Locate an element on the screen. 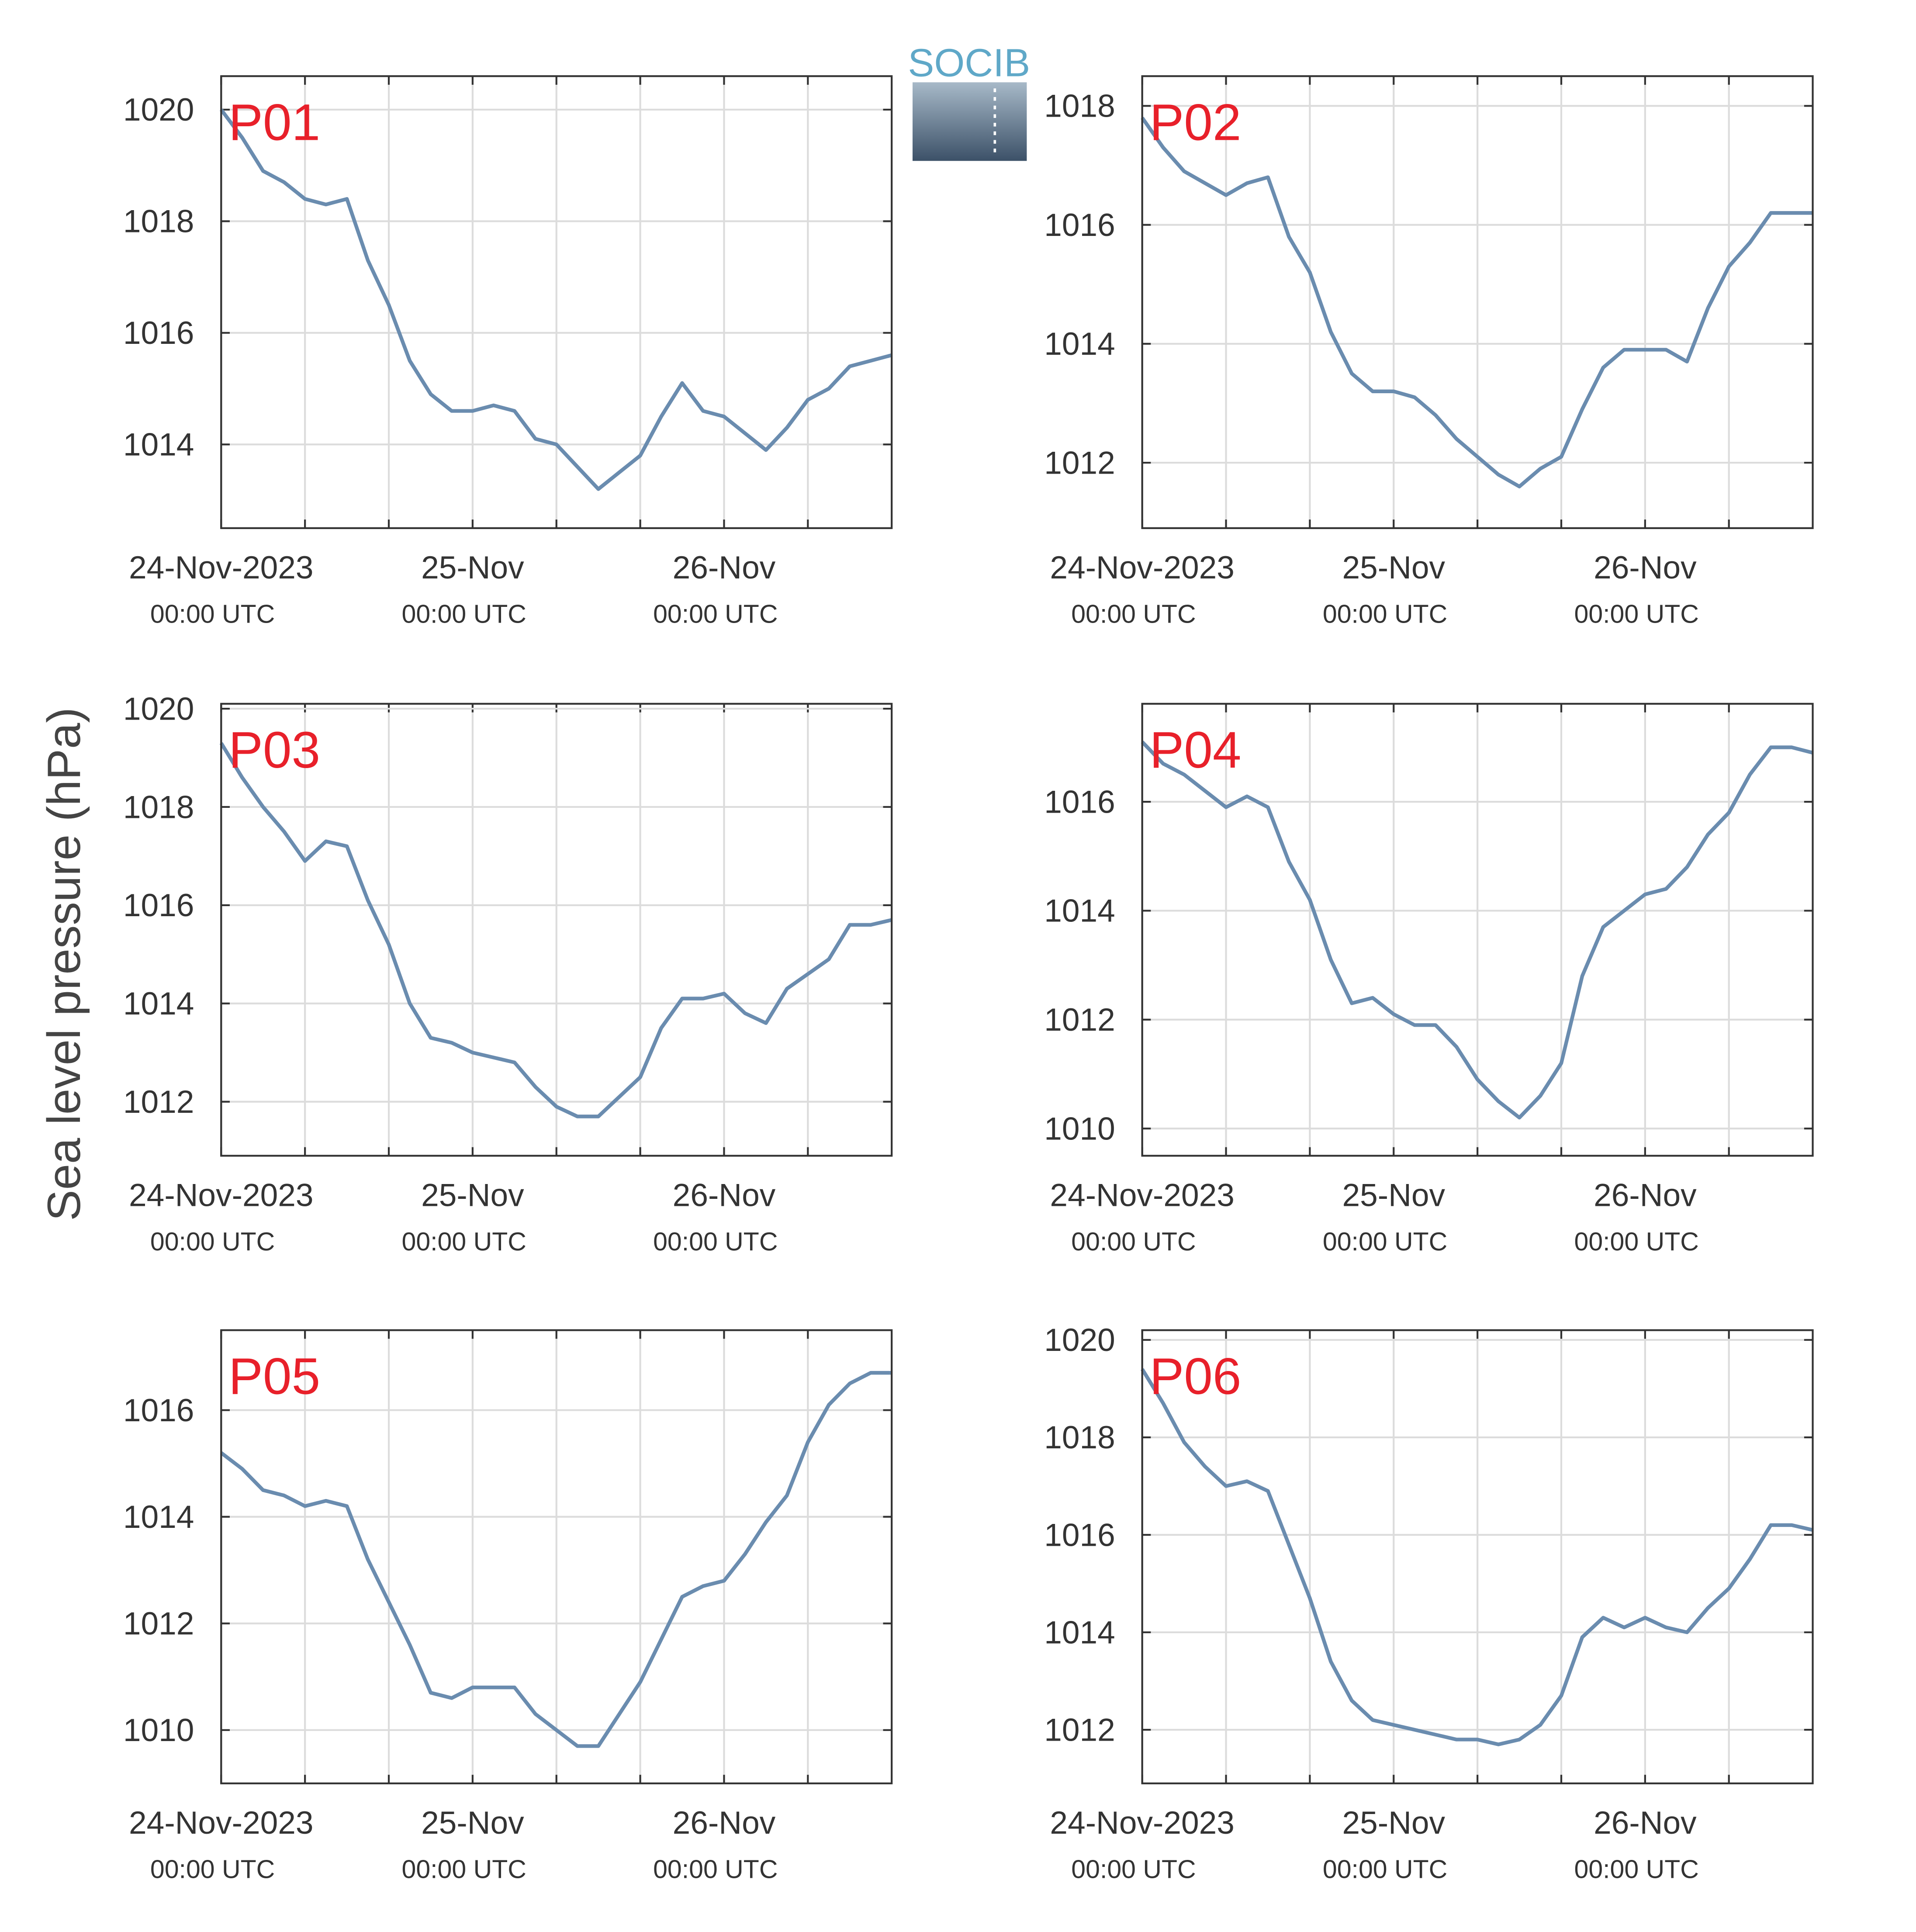  logo-text: SOCIB is located at coordinates (969, 63).